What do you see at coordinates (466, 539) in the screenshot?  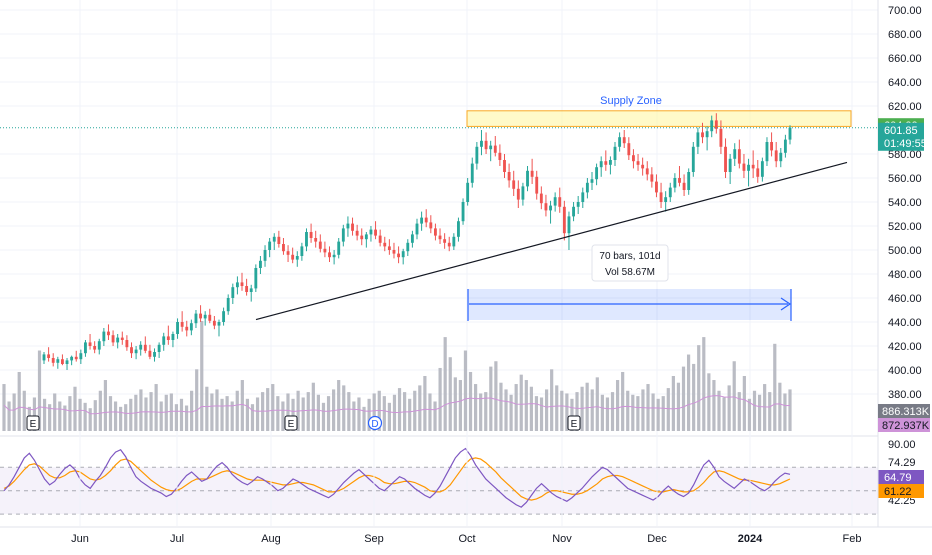 I see `time-axis: Jun Jul Aug Sep Oct Nov Dec 2024 Feb` at bounding box center [466, 539].